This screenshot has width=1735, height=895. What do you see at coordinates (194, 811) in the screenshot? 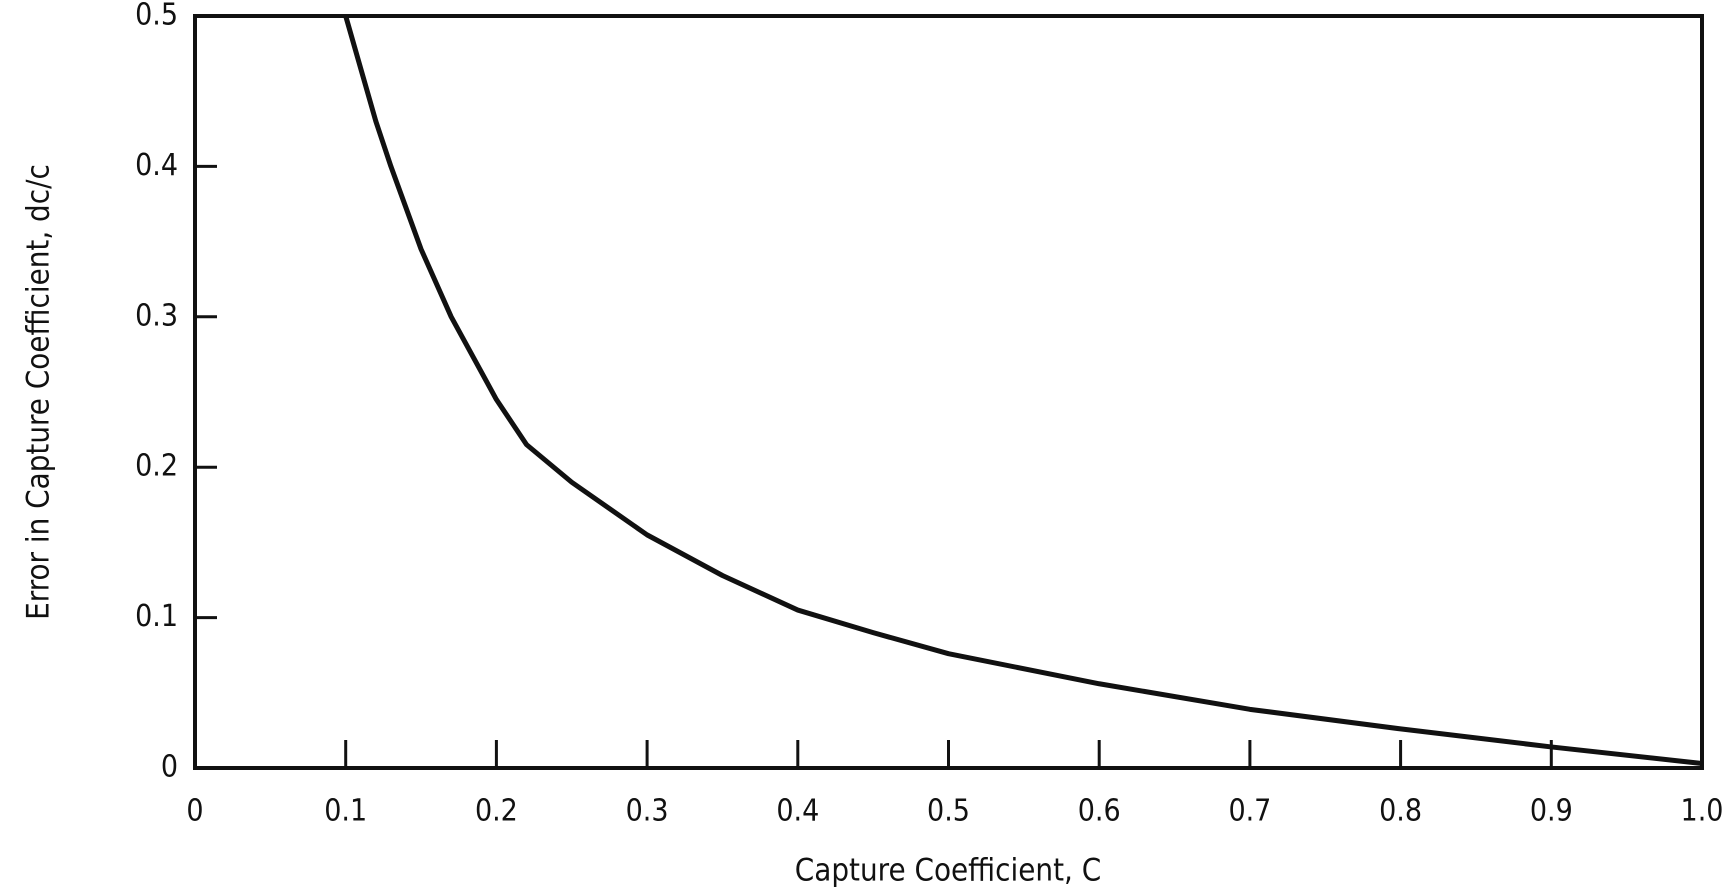
I see `x-tick-label: 0` at bounding box center [194, 811].